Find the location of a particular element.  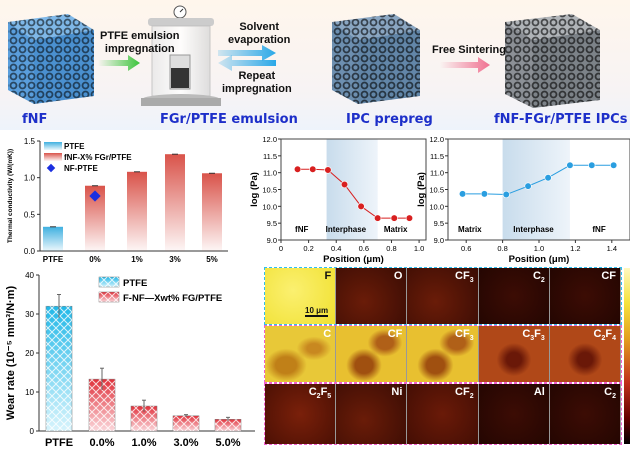

region-label: Interphase is located at coordinates (533, 229).